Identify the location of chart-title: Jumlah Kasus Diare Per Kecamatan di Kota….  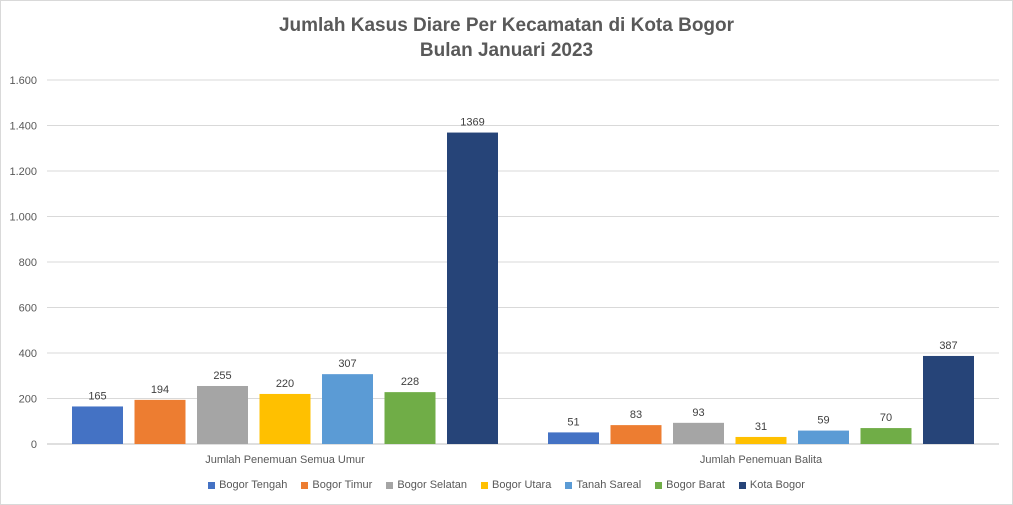
(506, 38).